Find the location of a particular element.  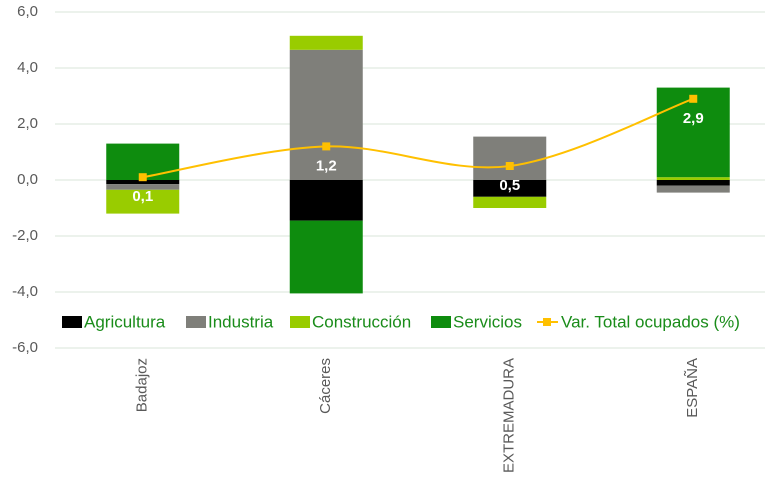

legend-label: Construcción is located at coordinates (361, 321).